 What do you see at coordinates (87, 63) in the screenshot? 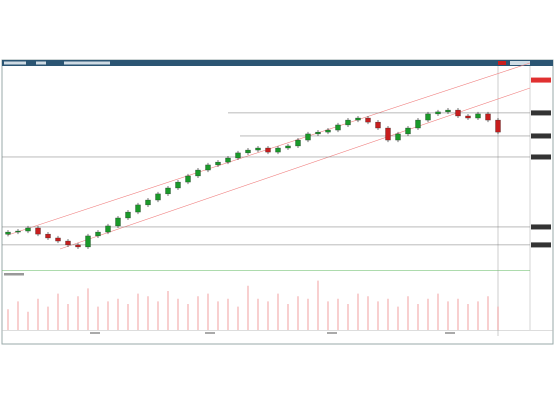
I see `date-field` at bounding box center [87, 63].